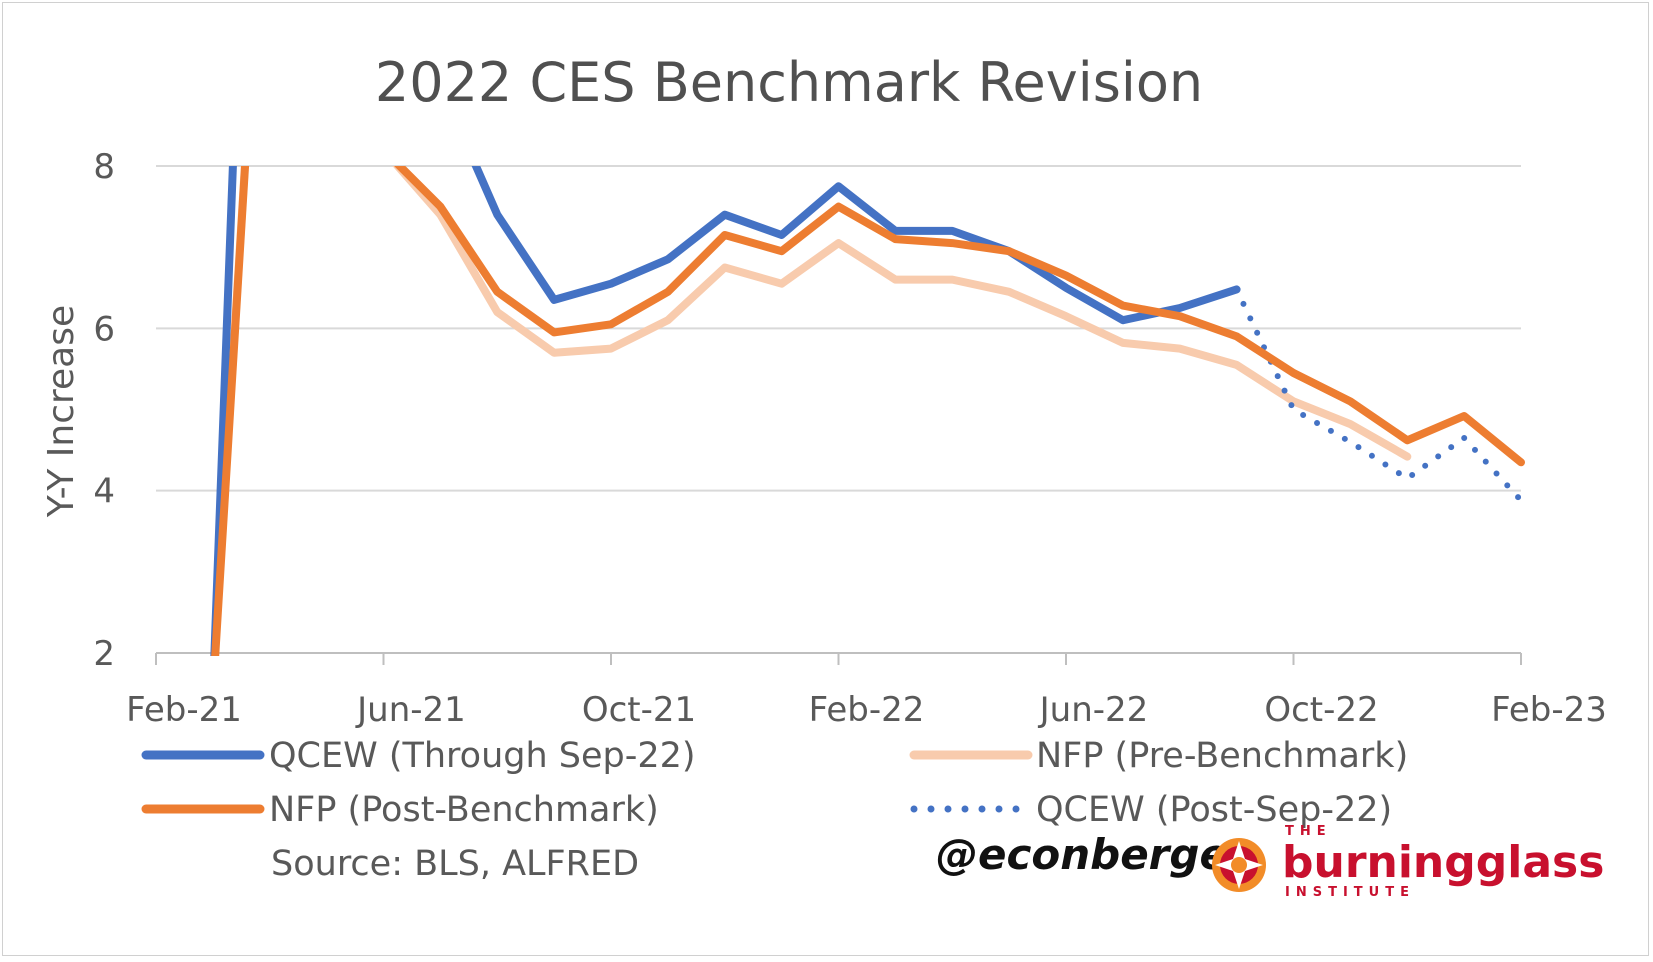 The height and width of the screenshot is (962, 1653). I want to click on legend-label-qcew-through: QCEW (Through Sep-22), so click(482, 756).